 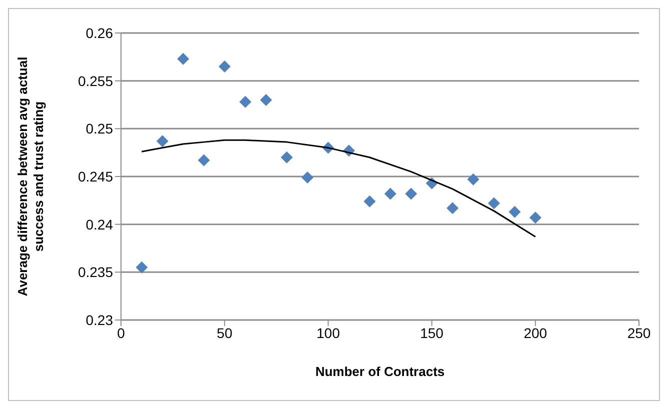 I want to click on y-tick-label: 0.235, so click(x=96, y=272).